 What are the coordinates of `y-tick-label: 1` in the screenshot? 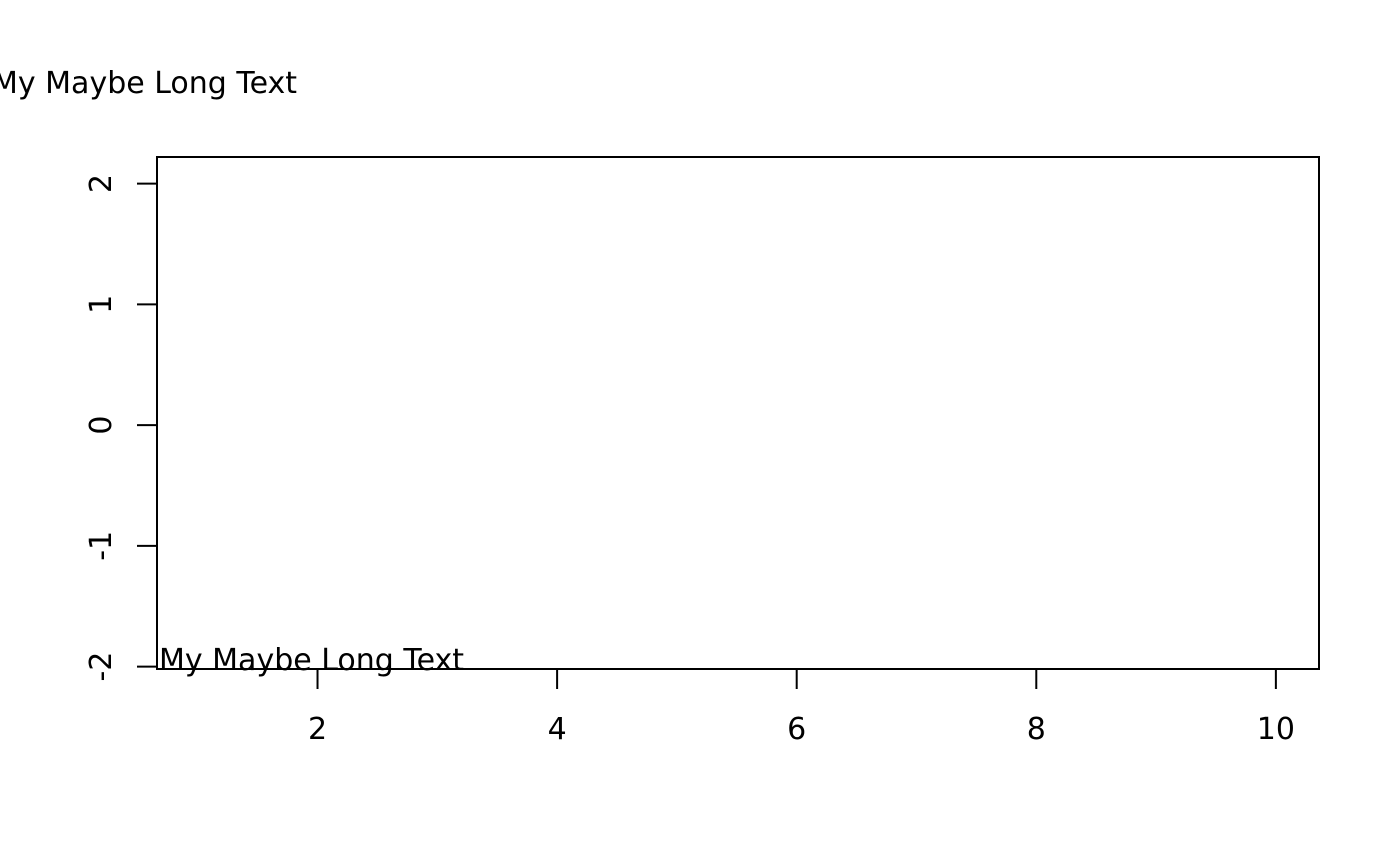 It's located at (101, 304).